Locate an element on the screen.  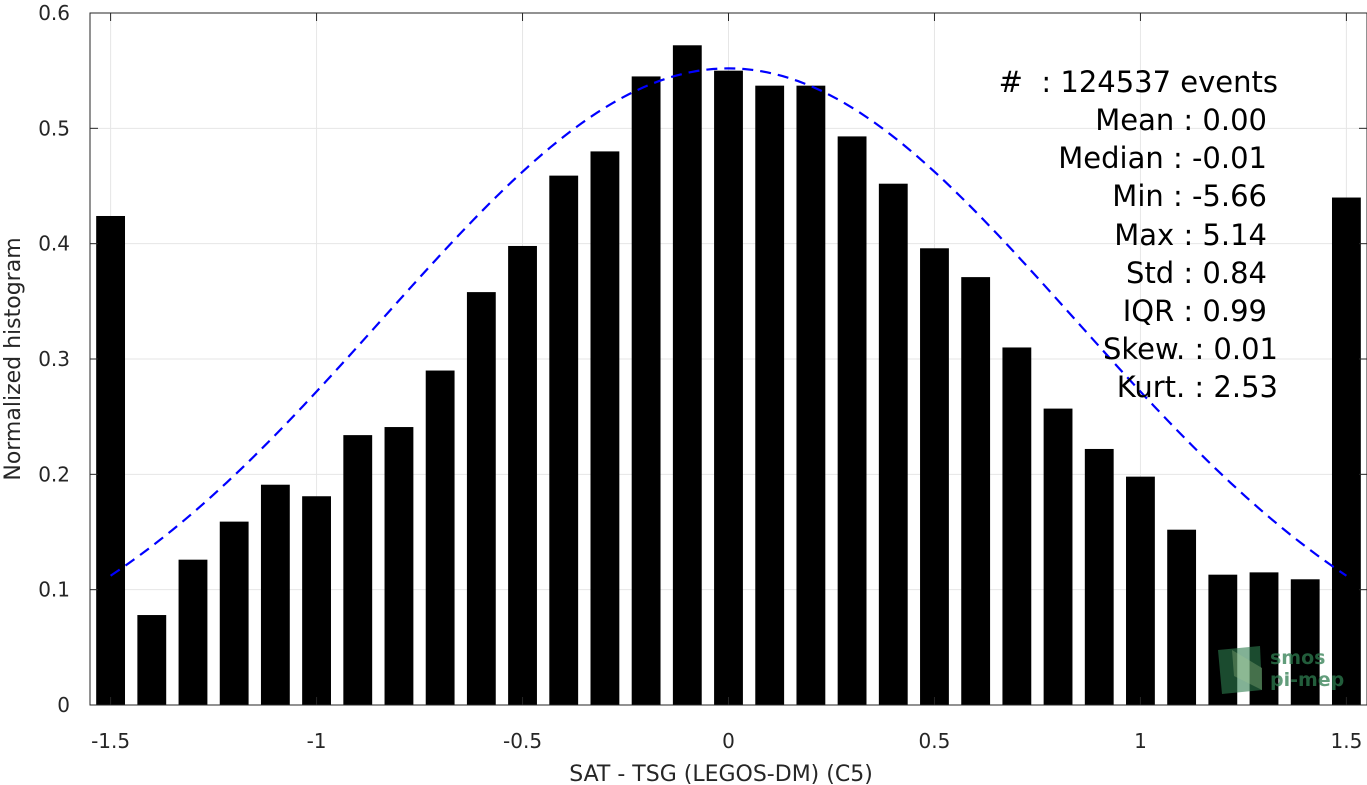
y-tick-label: 0 is located at coordinates (63, 705).